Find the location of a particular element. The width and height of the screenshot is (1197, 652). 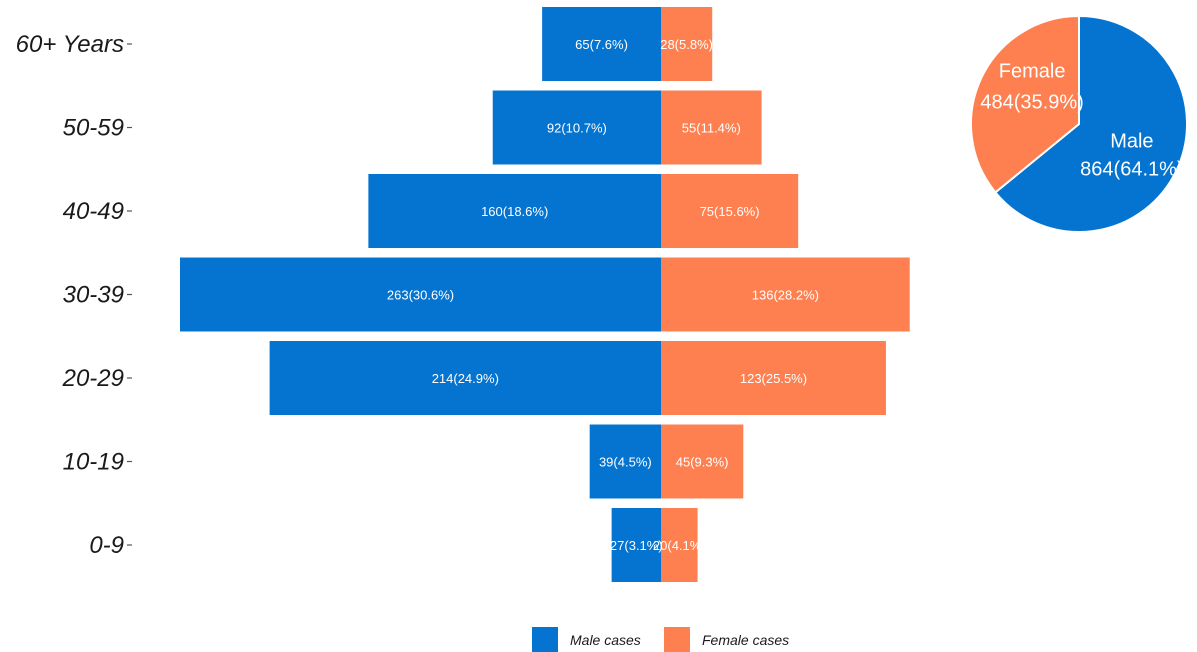

bar-label-male-50-59: 92(10.7%) is located at coordinates (577, 128).